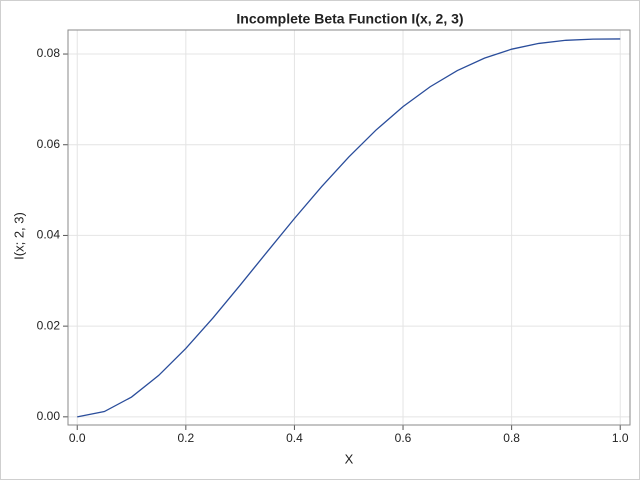 The width and height of the screenshot is (640, 480). I want to click on y-tick-label: 0.02, so click(49, 325).